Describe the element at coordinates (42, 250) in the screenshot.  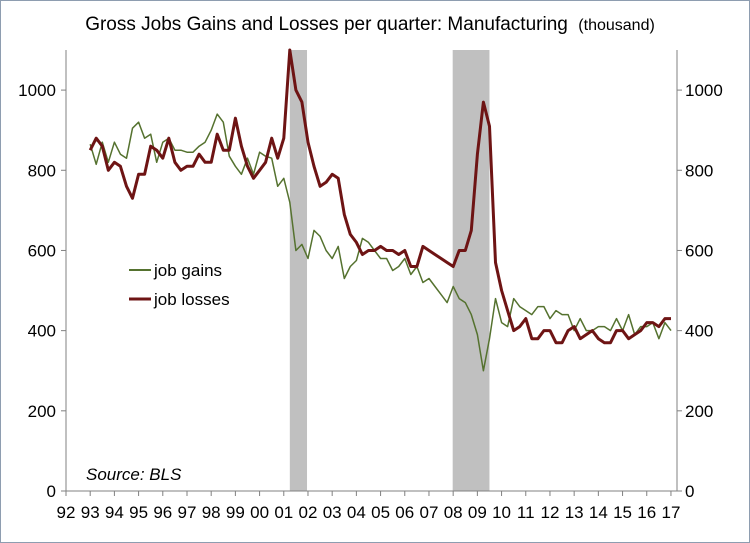
I see `y-tick-label-left-600: 600` at that location.